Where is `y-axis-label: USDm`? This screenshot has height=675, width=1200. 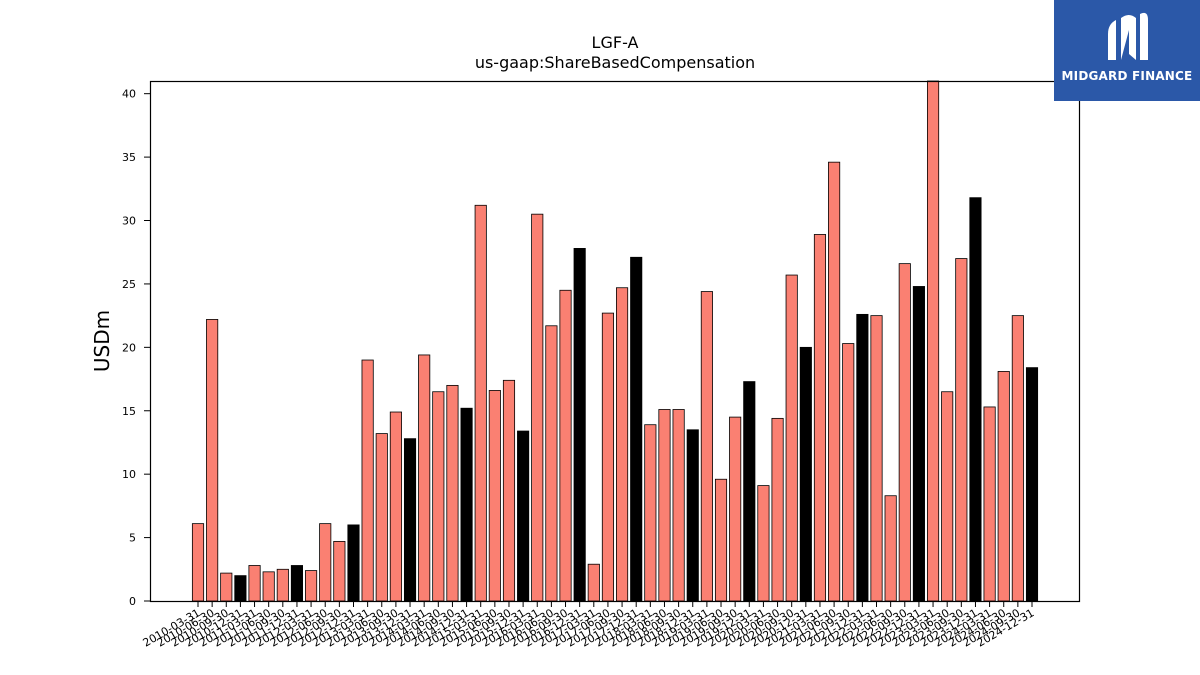
y-axis-label: USDm is located at coordinates (102, 341).